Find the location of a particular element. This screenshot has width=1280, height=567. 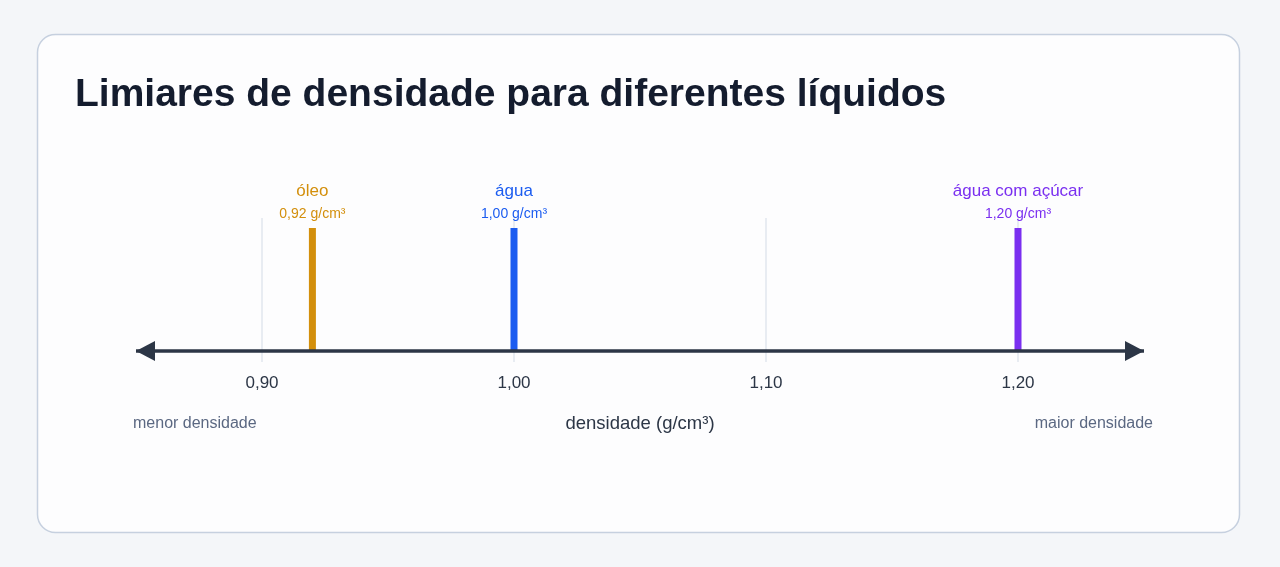

x-tick-label: 1,00 is located at coordinates (514, 382).